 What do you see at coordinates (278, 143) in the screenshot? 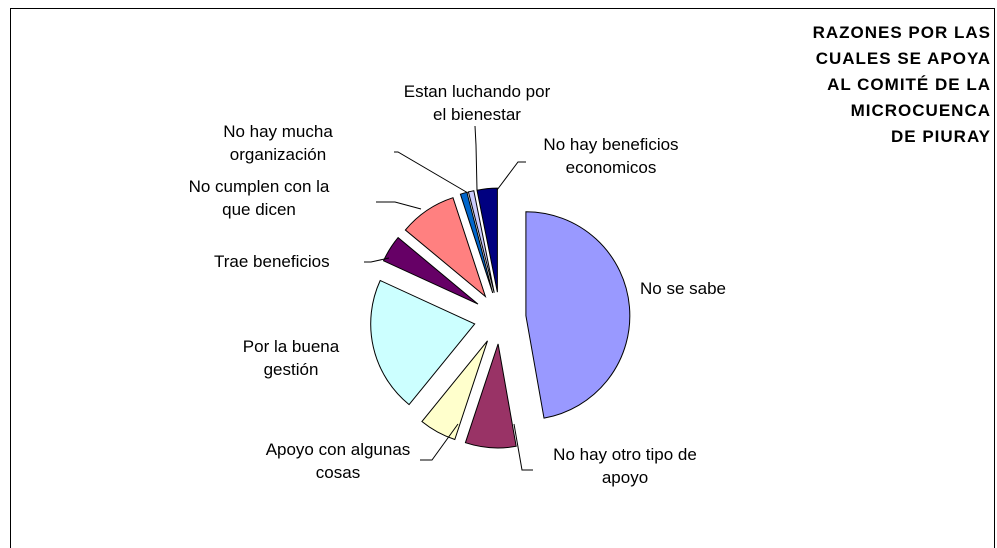
I see `slice-label-7: No hay mucha organización` at bounding box center [278, 143].